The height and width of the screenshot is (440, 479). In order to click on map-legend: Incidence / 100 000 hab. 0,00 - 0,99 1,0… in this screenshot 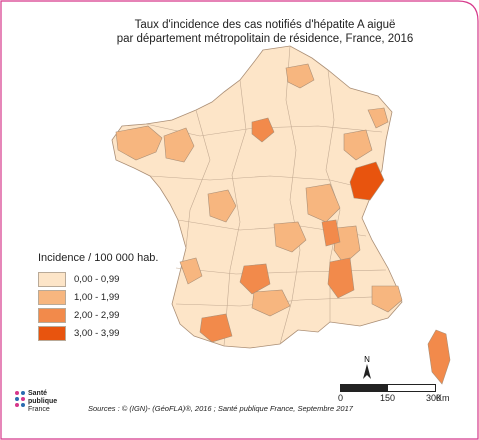, I will do `click(98, 297)`.